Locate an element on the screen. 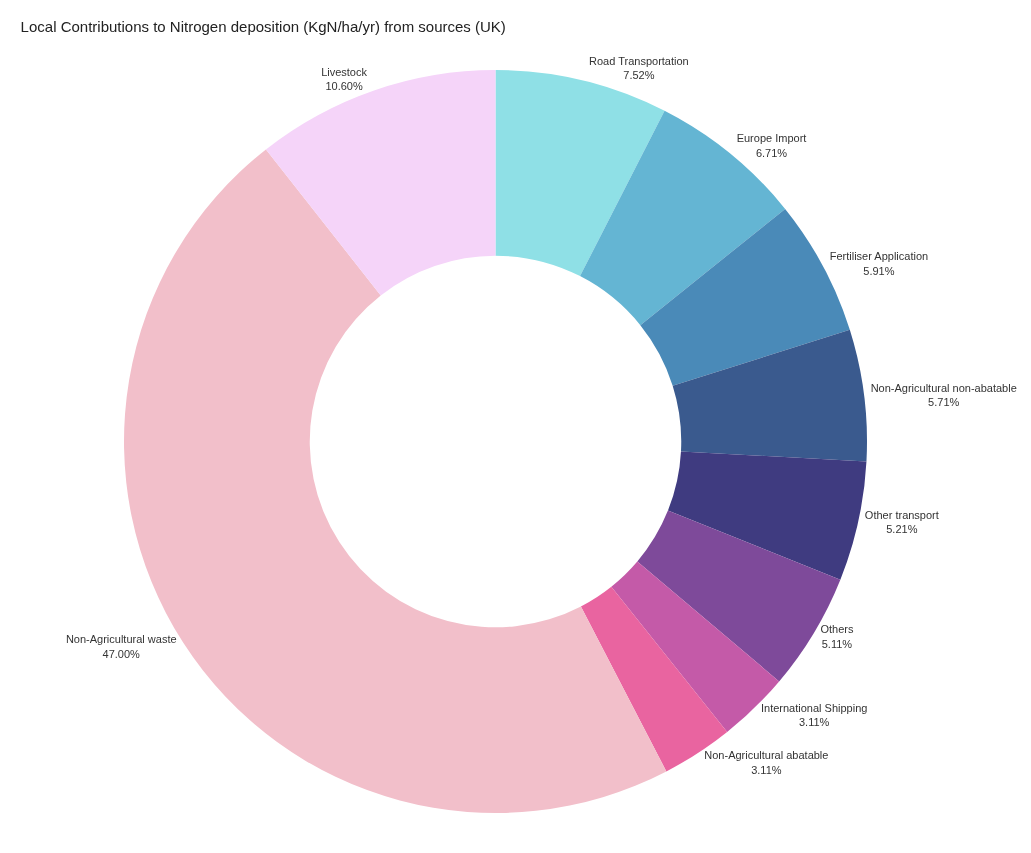 The height and width of the screenshot is (853, 1031). slice-label: Europe Import is located at coordinates (771, 138).